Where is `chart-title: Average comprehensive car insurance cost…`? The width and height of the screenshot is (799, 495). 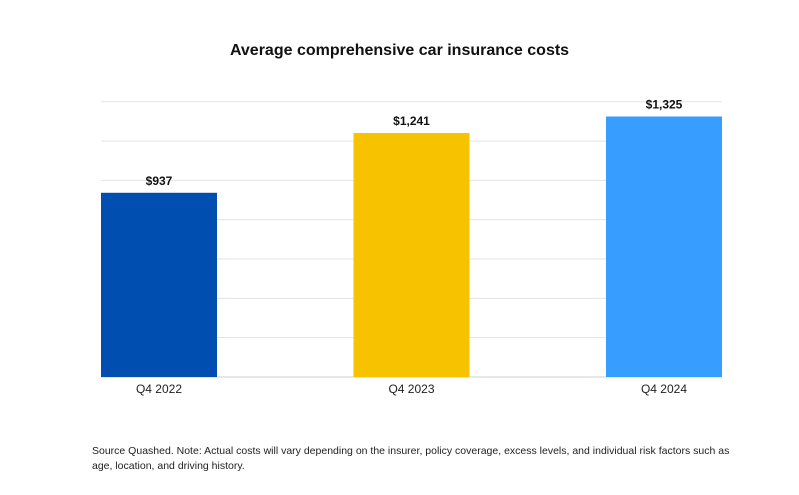 chart-title: Average comprehensive car insurance cost… is located at coordinates (399, 50).